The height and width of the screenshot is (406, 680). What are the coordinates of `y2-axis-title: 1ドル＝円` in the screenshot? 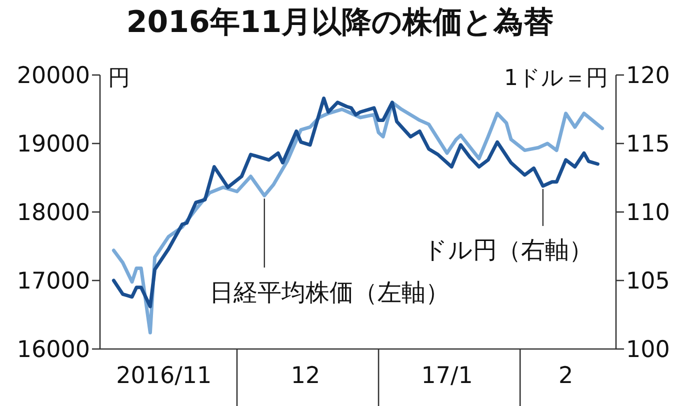 It's located at (556, 78).